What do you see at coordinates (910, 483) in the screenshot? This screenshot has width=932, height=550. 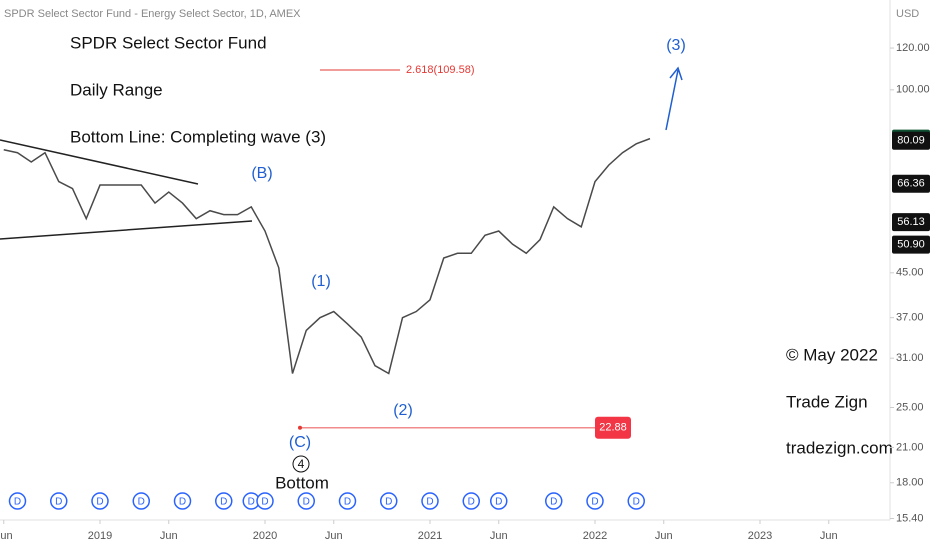 I see `y-tick-label: 18.00` at bounding box center [910, 483].